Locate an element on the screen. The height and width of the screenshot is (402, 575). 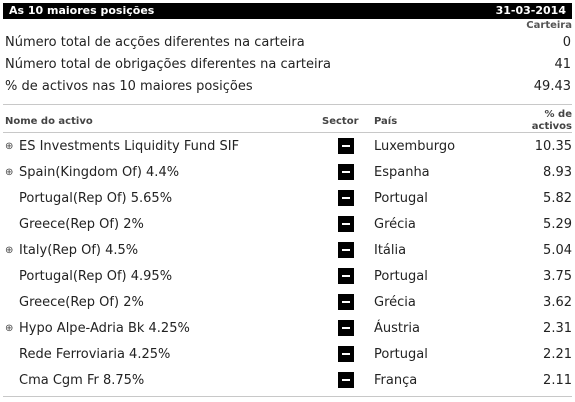
asset-name: Portugal(Rep Of) 5.65% is located at coordinates (96, 198).